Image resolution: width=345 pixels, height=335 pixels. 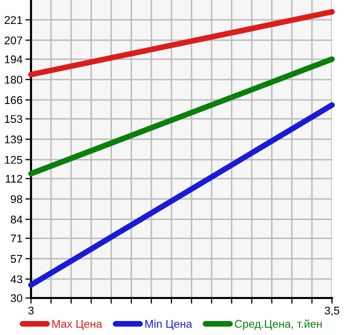 I want to click on y-tick-label: 43, so click(x=16, y=279).